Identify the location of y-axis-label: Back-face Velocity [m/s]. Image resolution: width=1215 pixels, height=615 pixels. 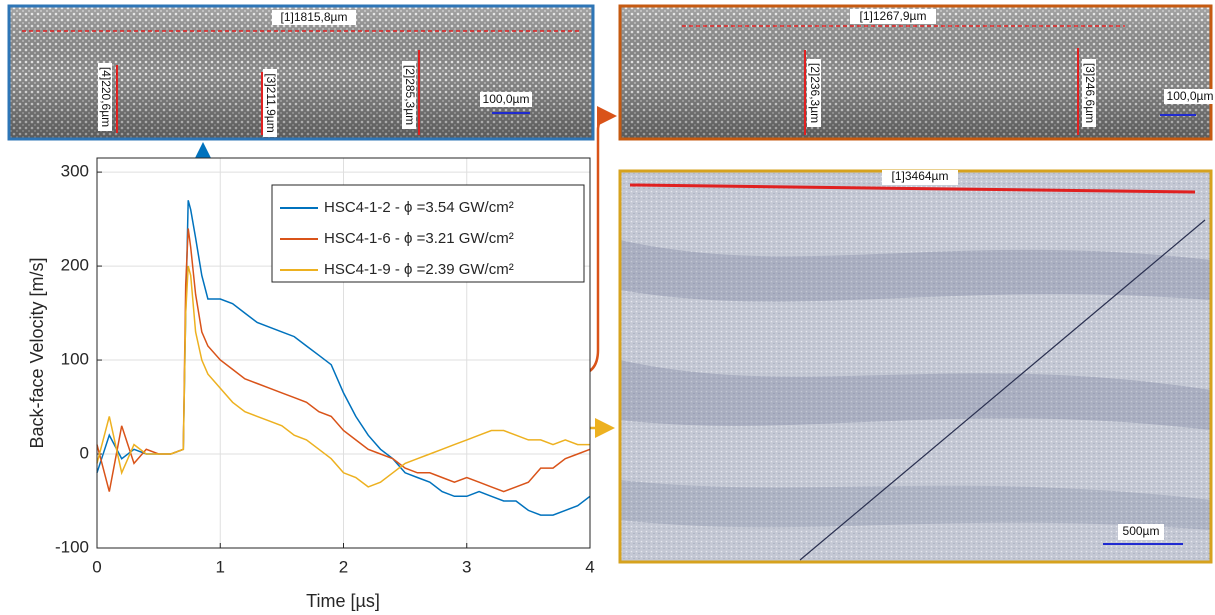
(37, 352).